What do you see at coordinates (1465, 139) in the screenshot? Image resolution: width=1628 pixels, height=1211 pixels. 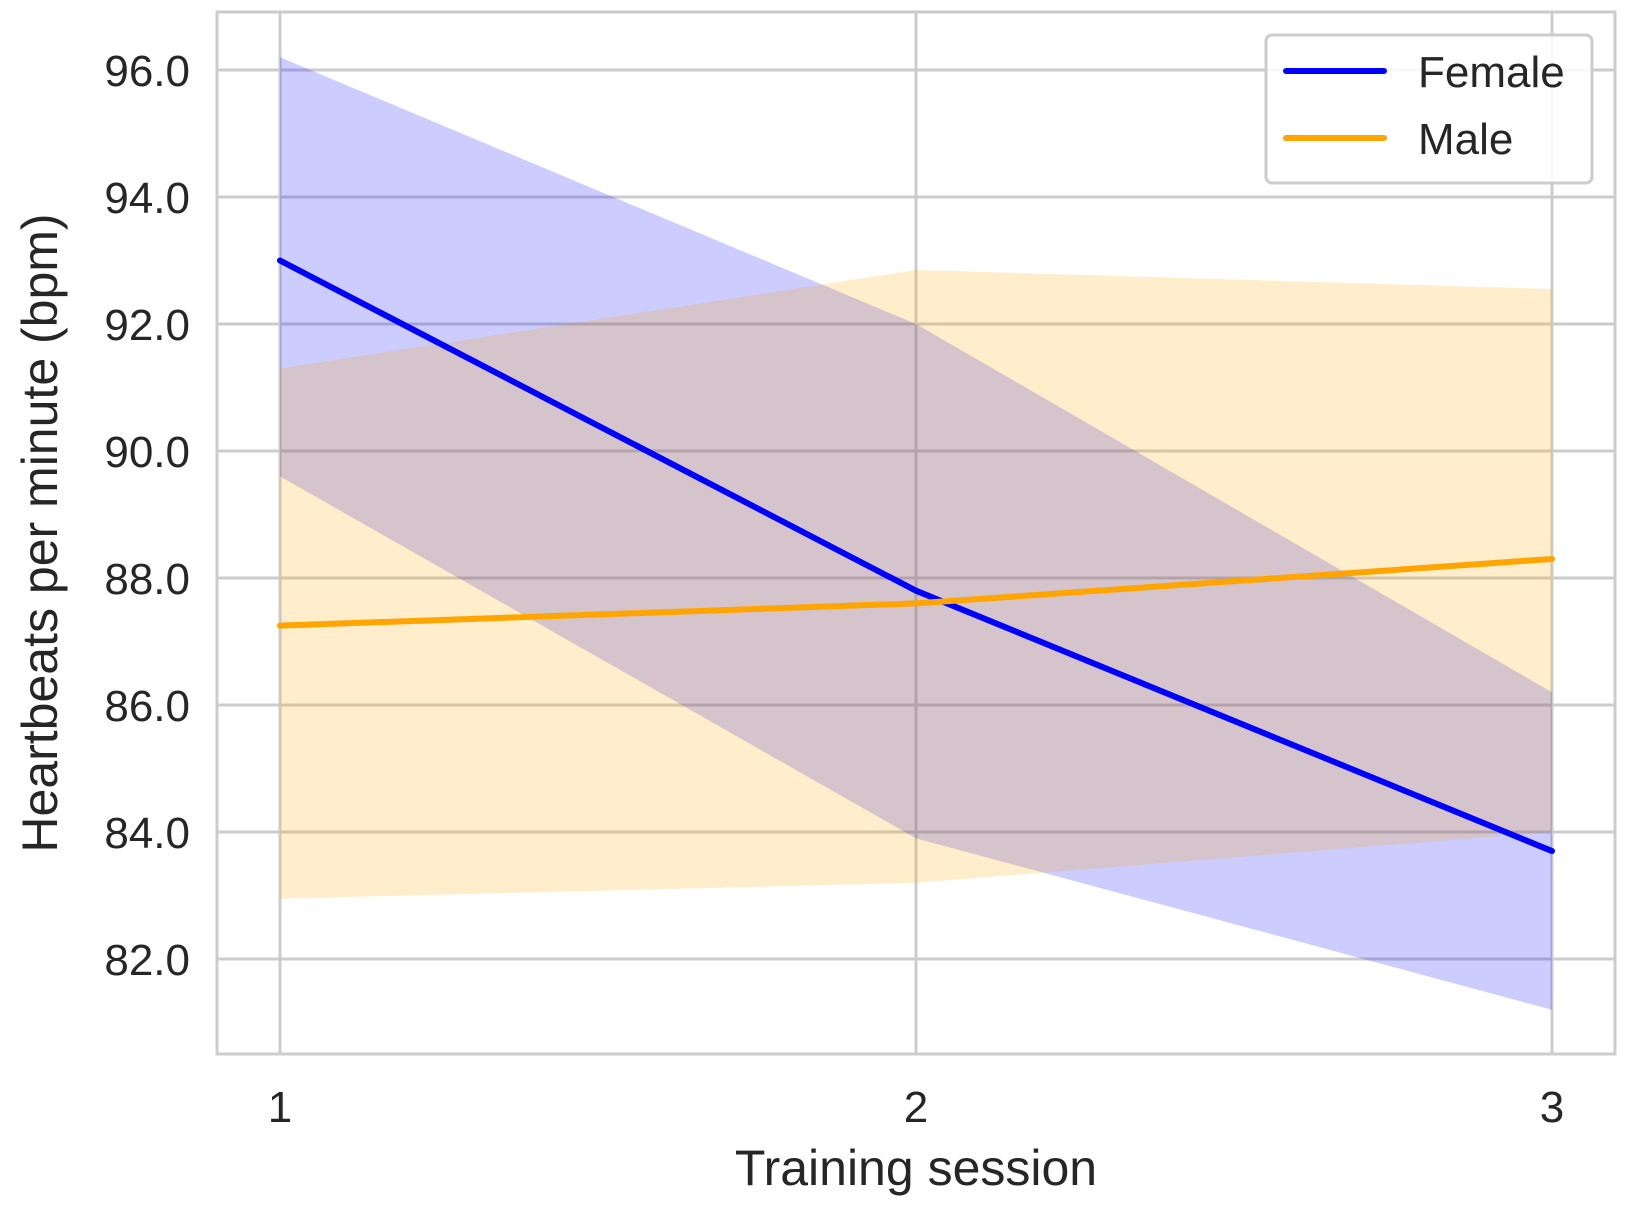 I see `legend-label-male: Male` at bounding box center [1465, 139].